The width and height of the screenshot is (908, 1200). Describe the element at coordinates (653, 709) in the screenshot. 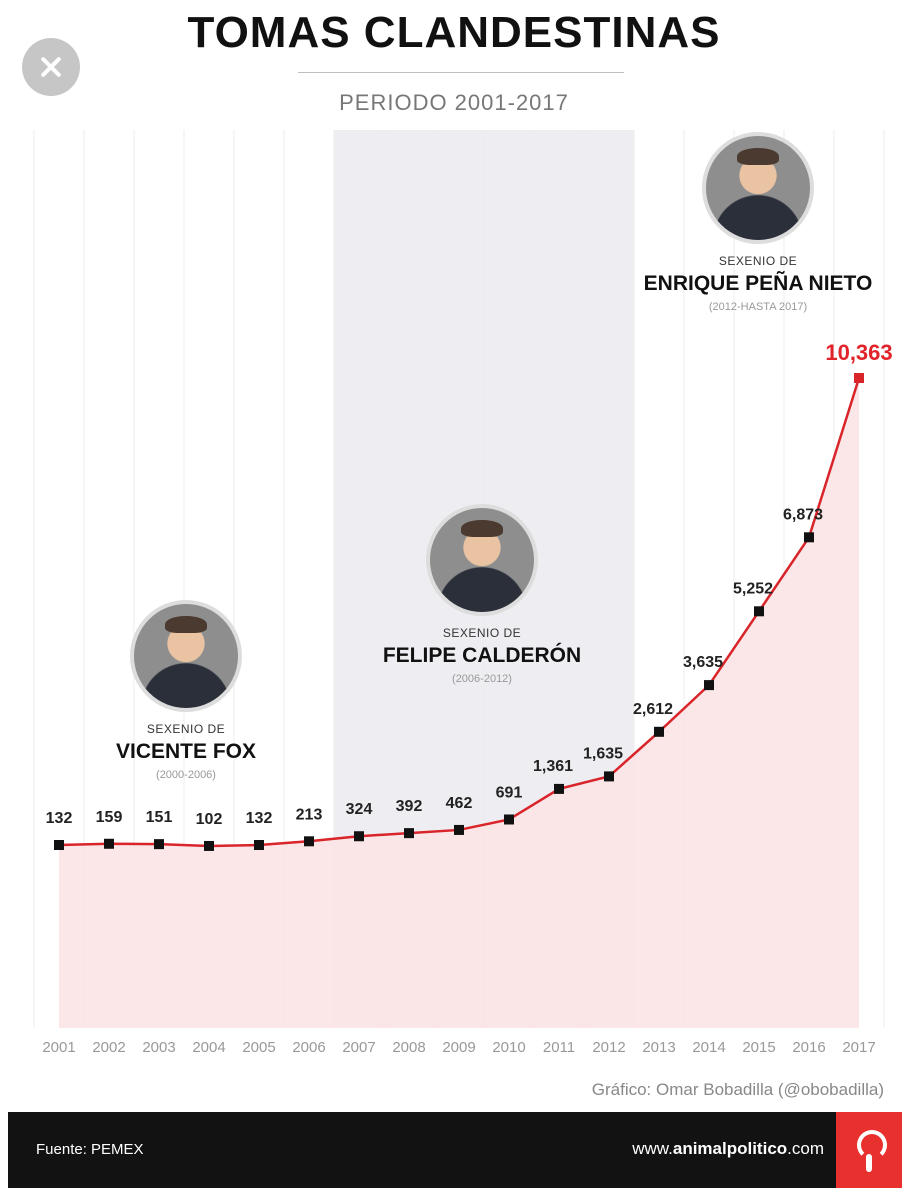

I see `value-label-2013: 2,612` at that location.